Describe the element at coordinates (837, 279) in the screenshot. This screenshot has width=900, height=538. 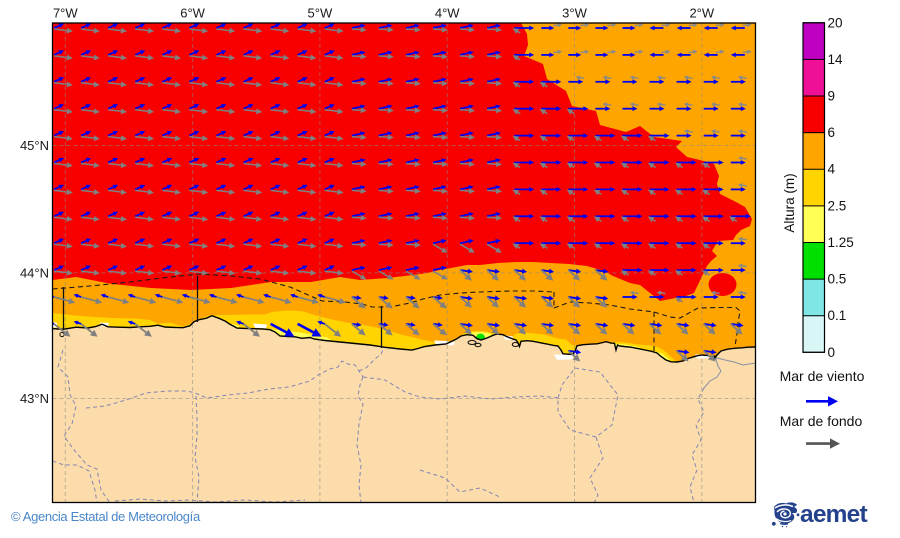
I see `svg-text: 0.5` at that location.